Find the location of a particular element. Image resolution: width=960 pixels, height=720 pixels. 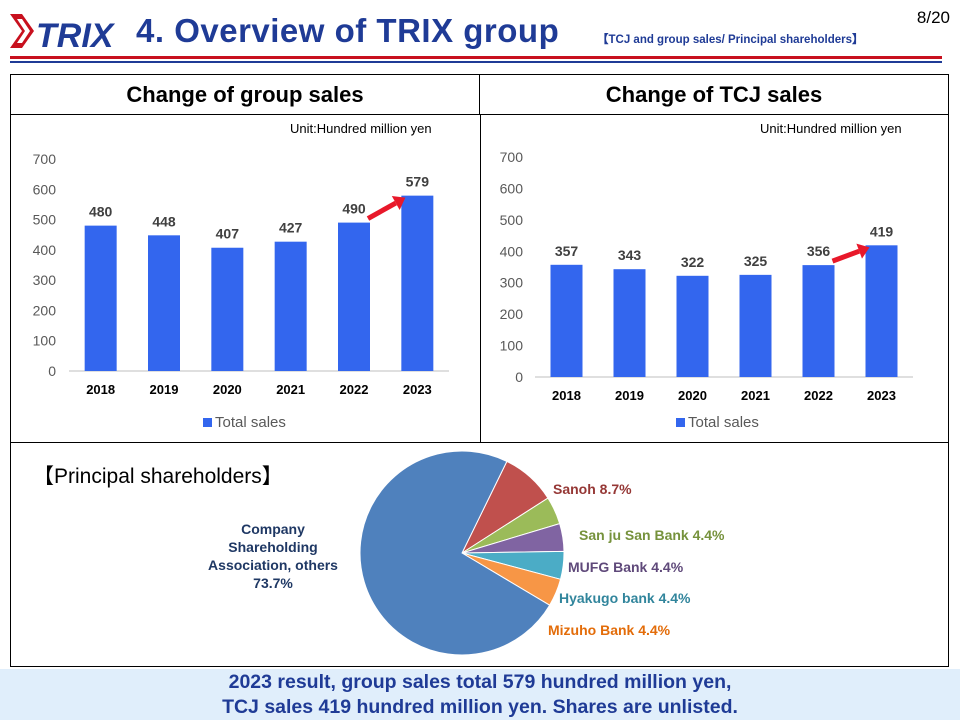

vertical-divider is located at coordinates (480, 278).